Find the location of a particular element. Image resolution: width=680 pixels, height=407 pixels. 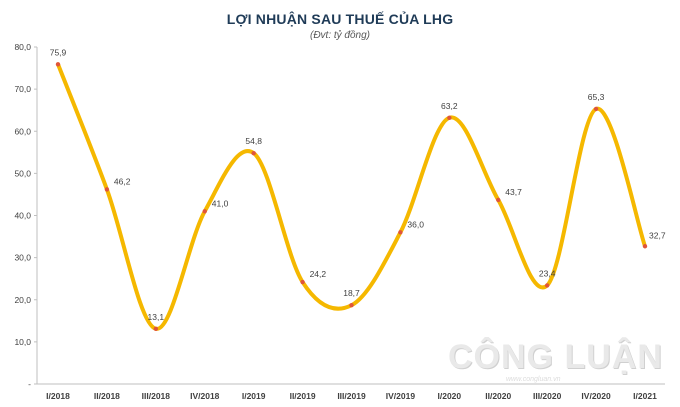

data-label: 13,1 is located at coordinates (156, 317).